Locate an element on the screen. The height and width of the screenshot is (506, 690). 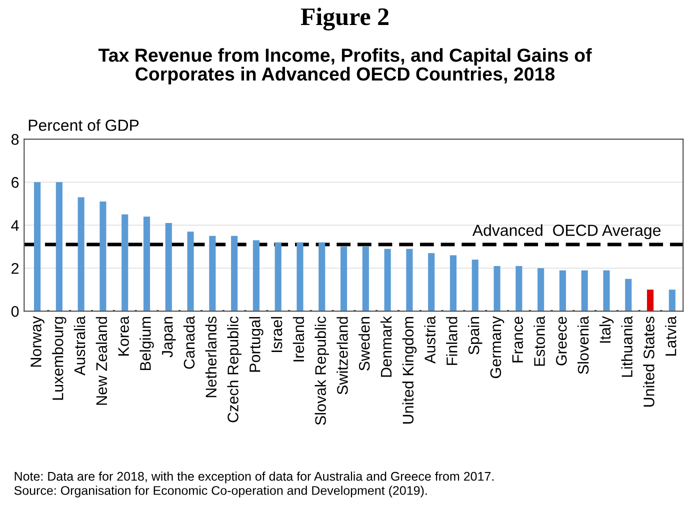
y-axis-title: Percent of GDP is located at coordinates (83, 125).